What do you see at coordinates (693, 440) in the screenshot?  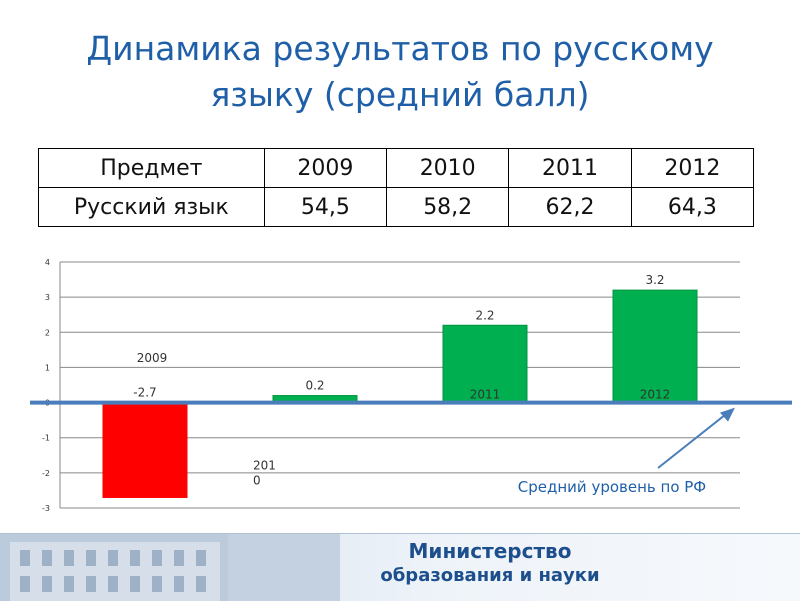 I see `arrow-icon` at bounding box center [693, 440].